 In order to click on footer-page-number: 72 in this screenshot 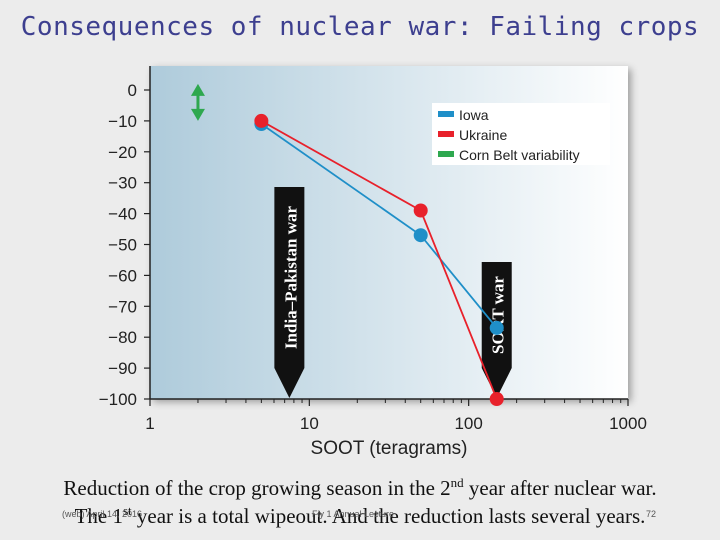, I will do `click(651, 514)`.